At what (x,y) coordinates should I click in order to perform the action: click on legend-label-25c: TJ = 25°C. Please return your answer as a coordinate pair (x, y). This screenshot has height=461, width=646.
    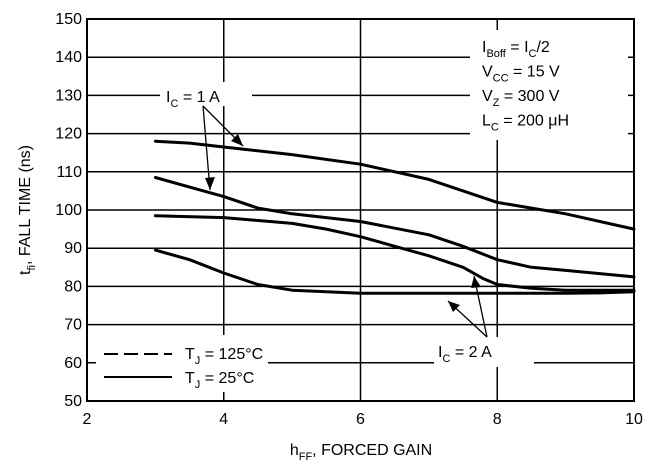
    Looking at the image, I should click on (219, 380).